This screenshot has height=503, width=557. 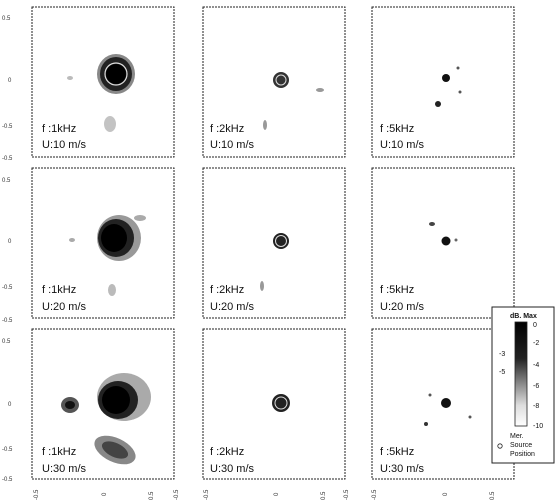 I want to click on panel-8: f :2kHz U:30 m/s, so click(x=274, y=404).